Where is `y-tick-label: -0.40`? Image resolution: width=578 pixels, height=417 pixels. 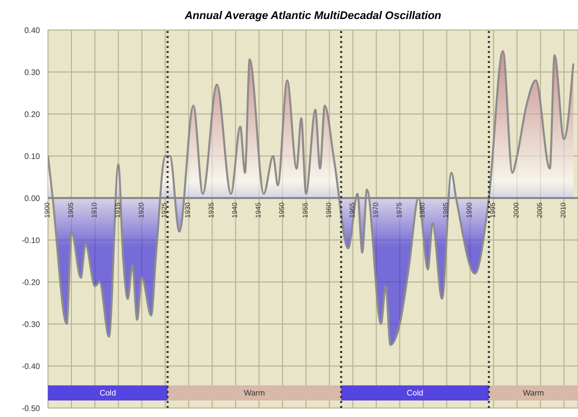
y-tick-label: -0.40 is located at coordinates (31, 366).